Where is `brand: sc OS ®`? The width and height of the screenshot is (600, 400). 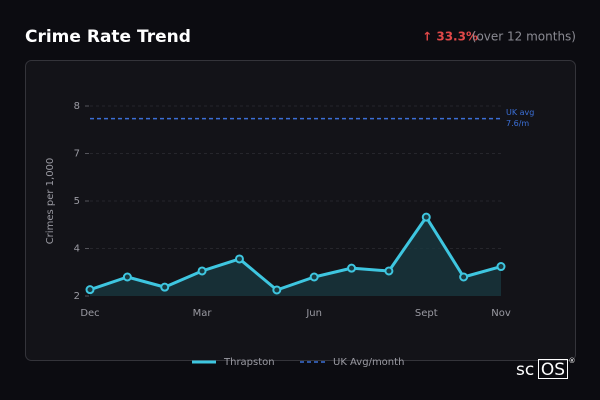
brand: sc OS ® is located at coordinates (546, 368).